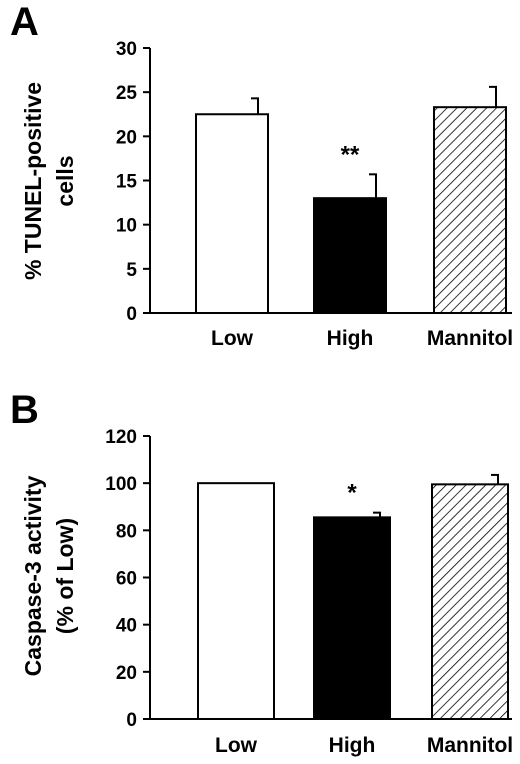  What do you see at coordinates (131, 270) in the screenshot?
I see `panel-a-y-tick-label: 5` at bounding box center [131, 270].